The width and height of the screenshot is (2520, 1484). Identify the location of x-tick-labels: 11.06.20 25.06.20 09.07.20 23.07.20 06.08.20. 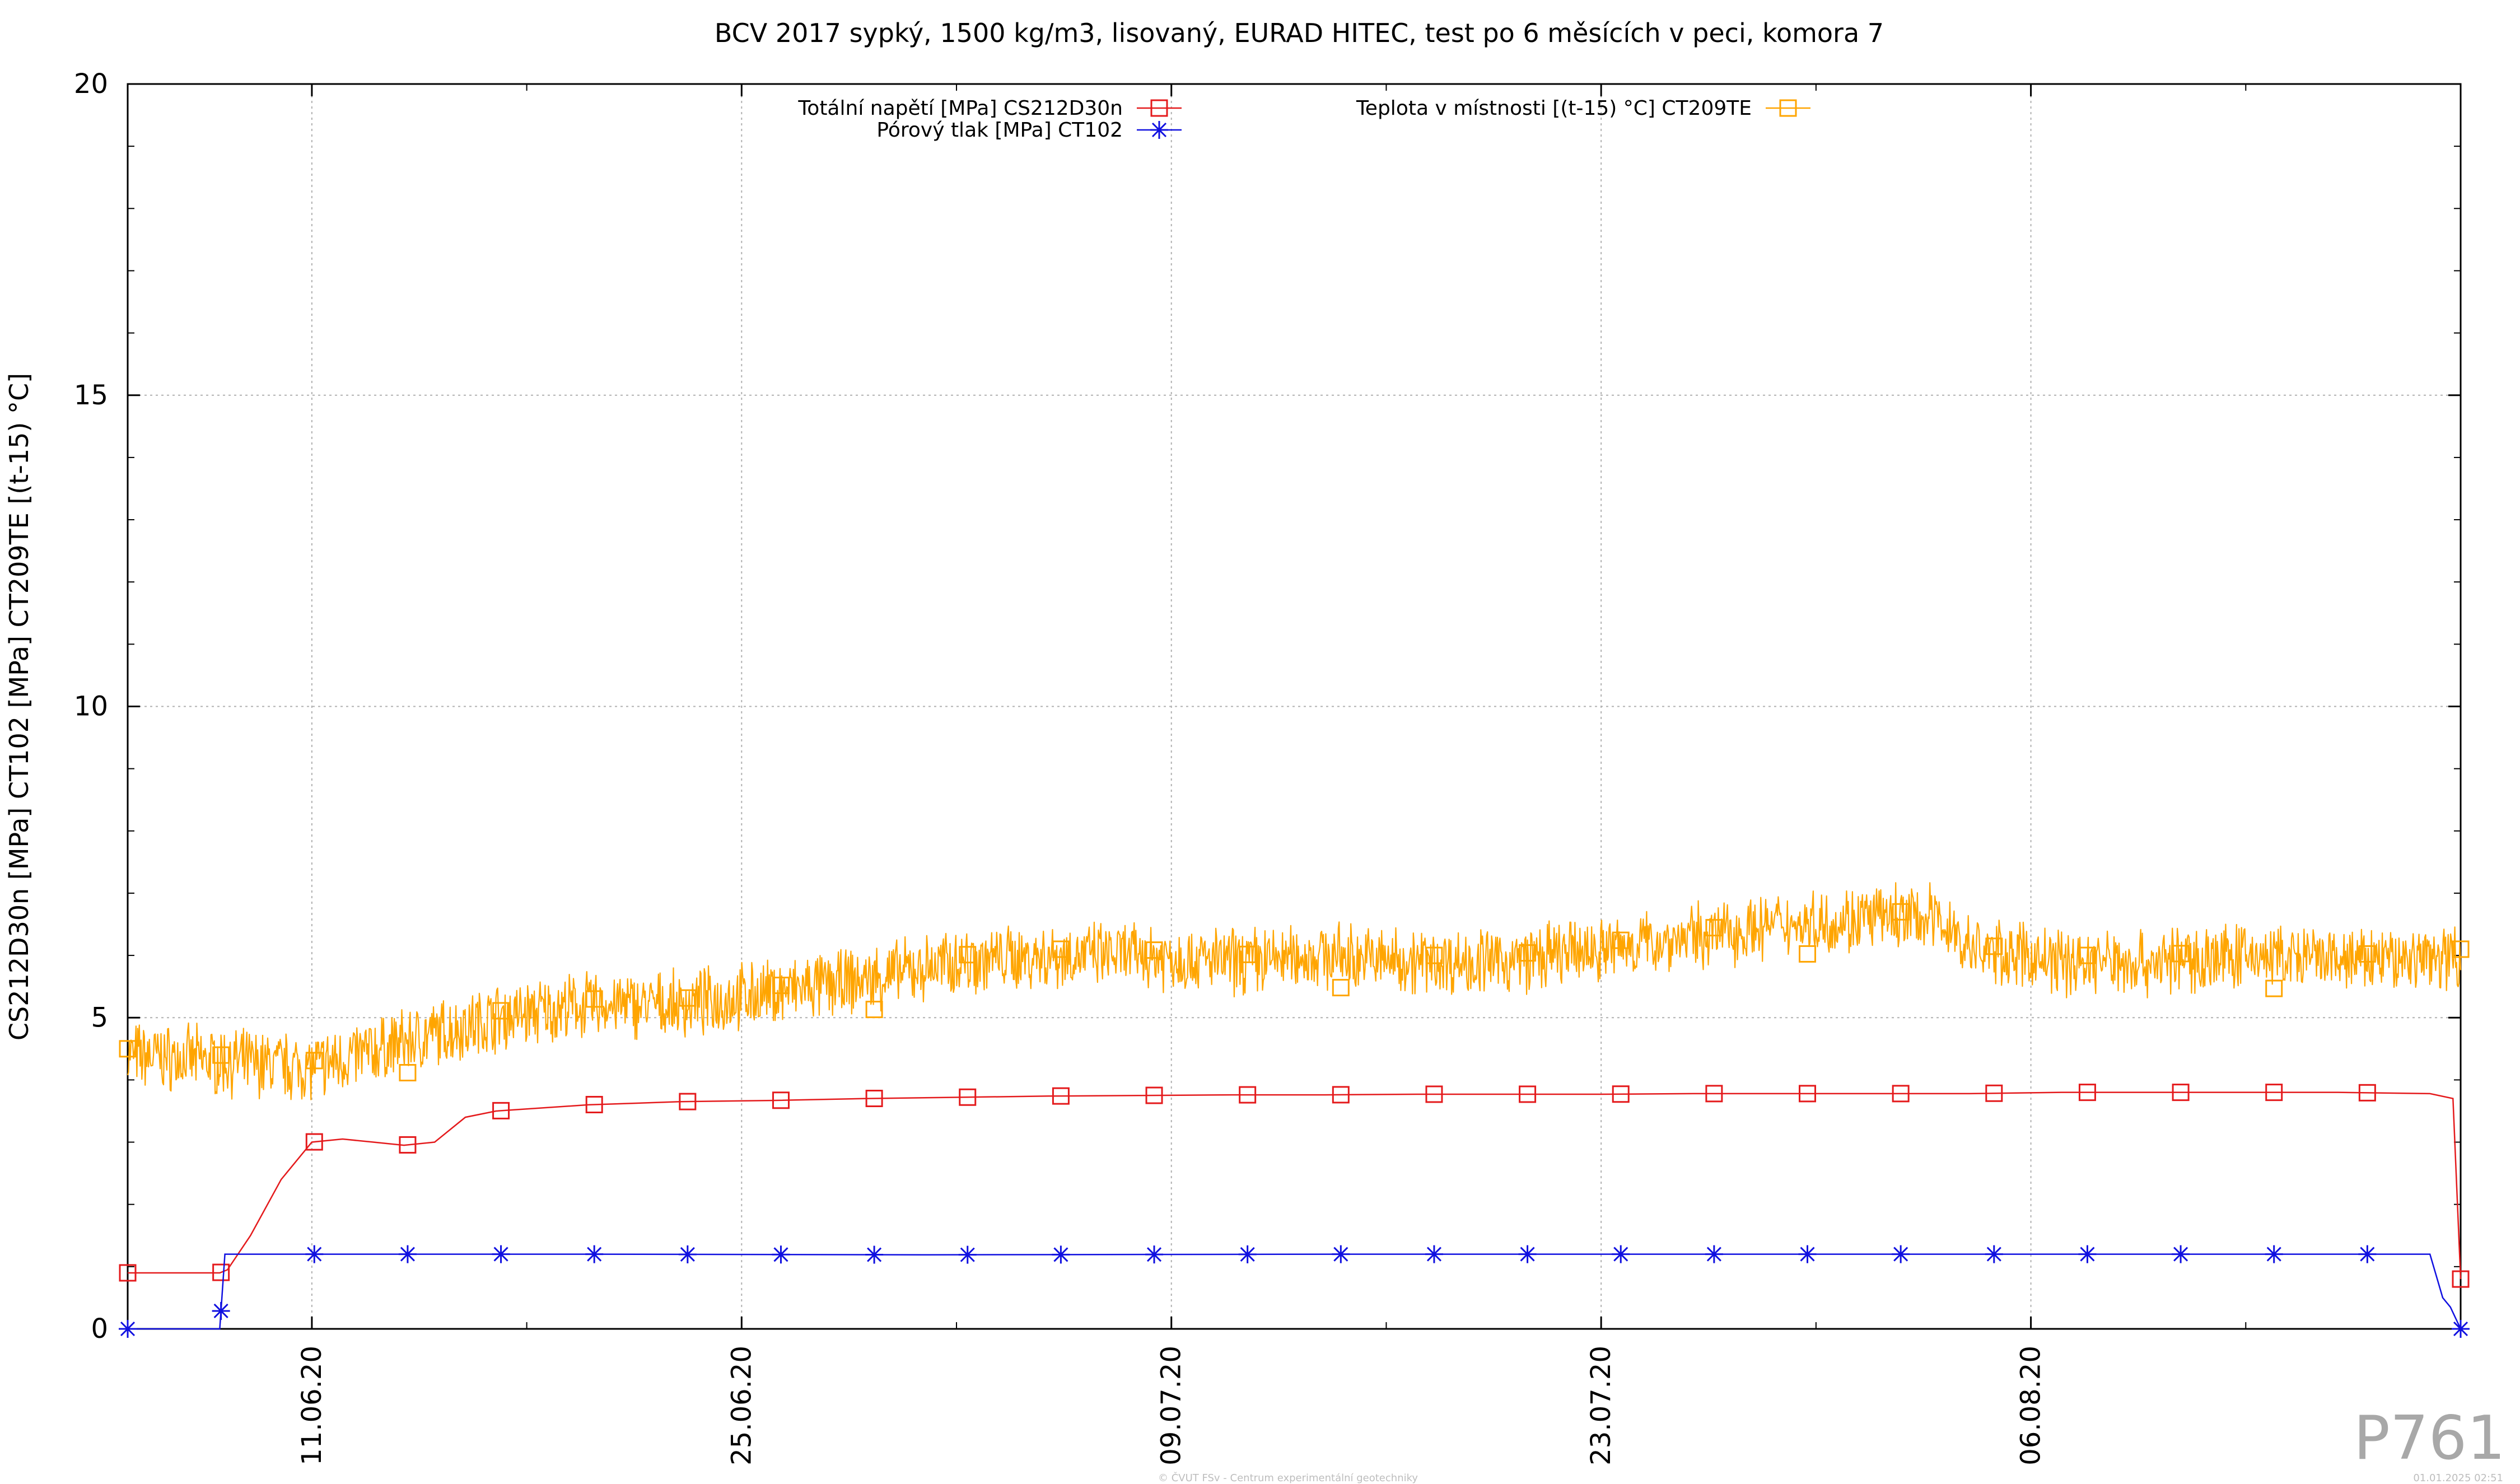
(1172, 1406).